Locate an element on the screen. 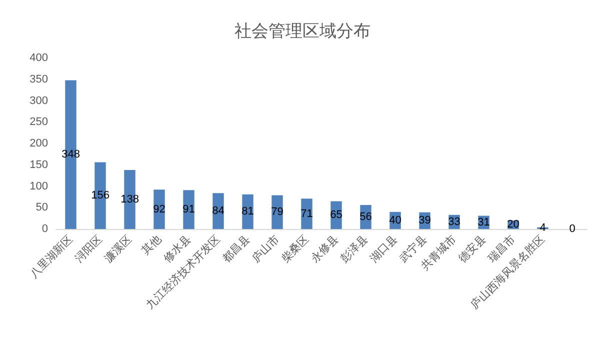  data-label: 79 is located at coordinates (277, 212).